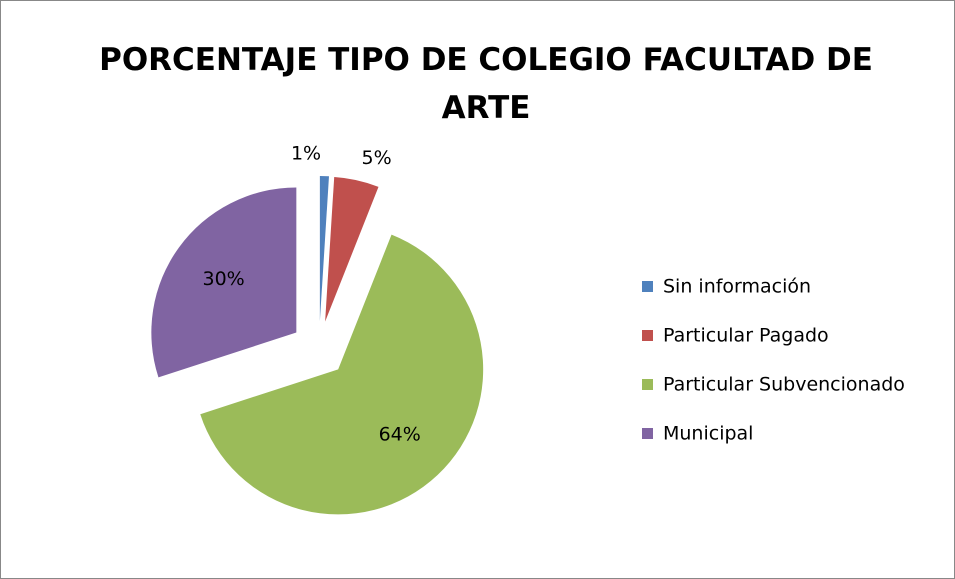 This screenshot has width=955, height=579. I want to click on legend-label: Particular Subvencionado, so click(784, 385).